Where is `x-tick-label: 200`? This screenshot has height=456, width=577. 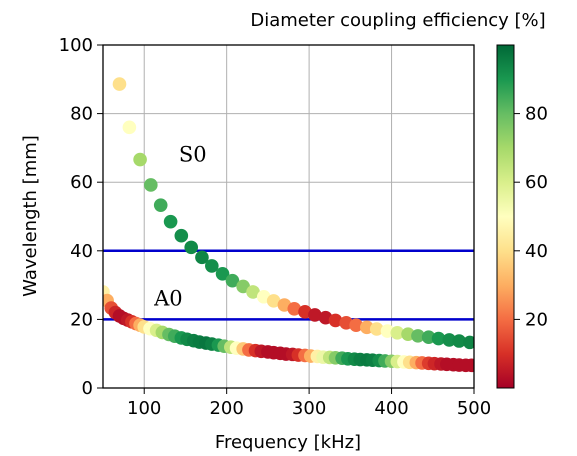
x-tick-label: 200 is located at coordinates (226, 408).